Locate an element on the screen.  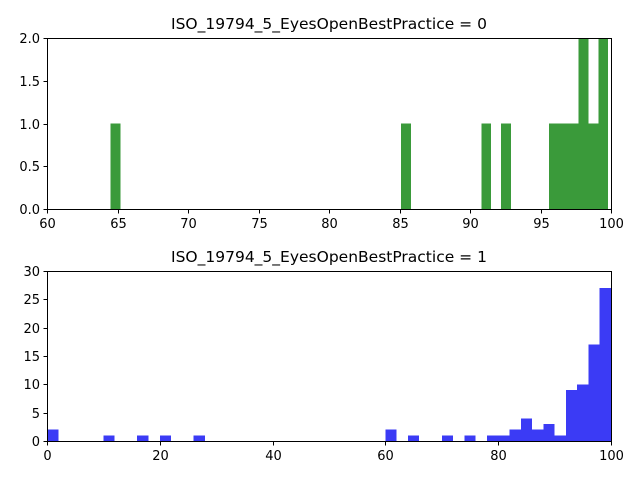
y-tick-label: 15 is located at coordinates (31, 357).